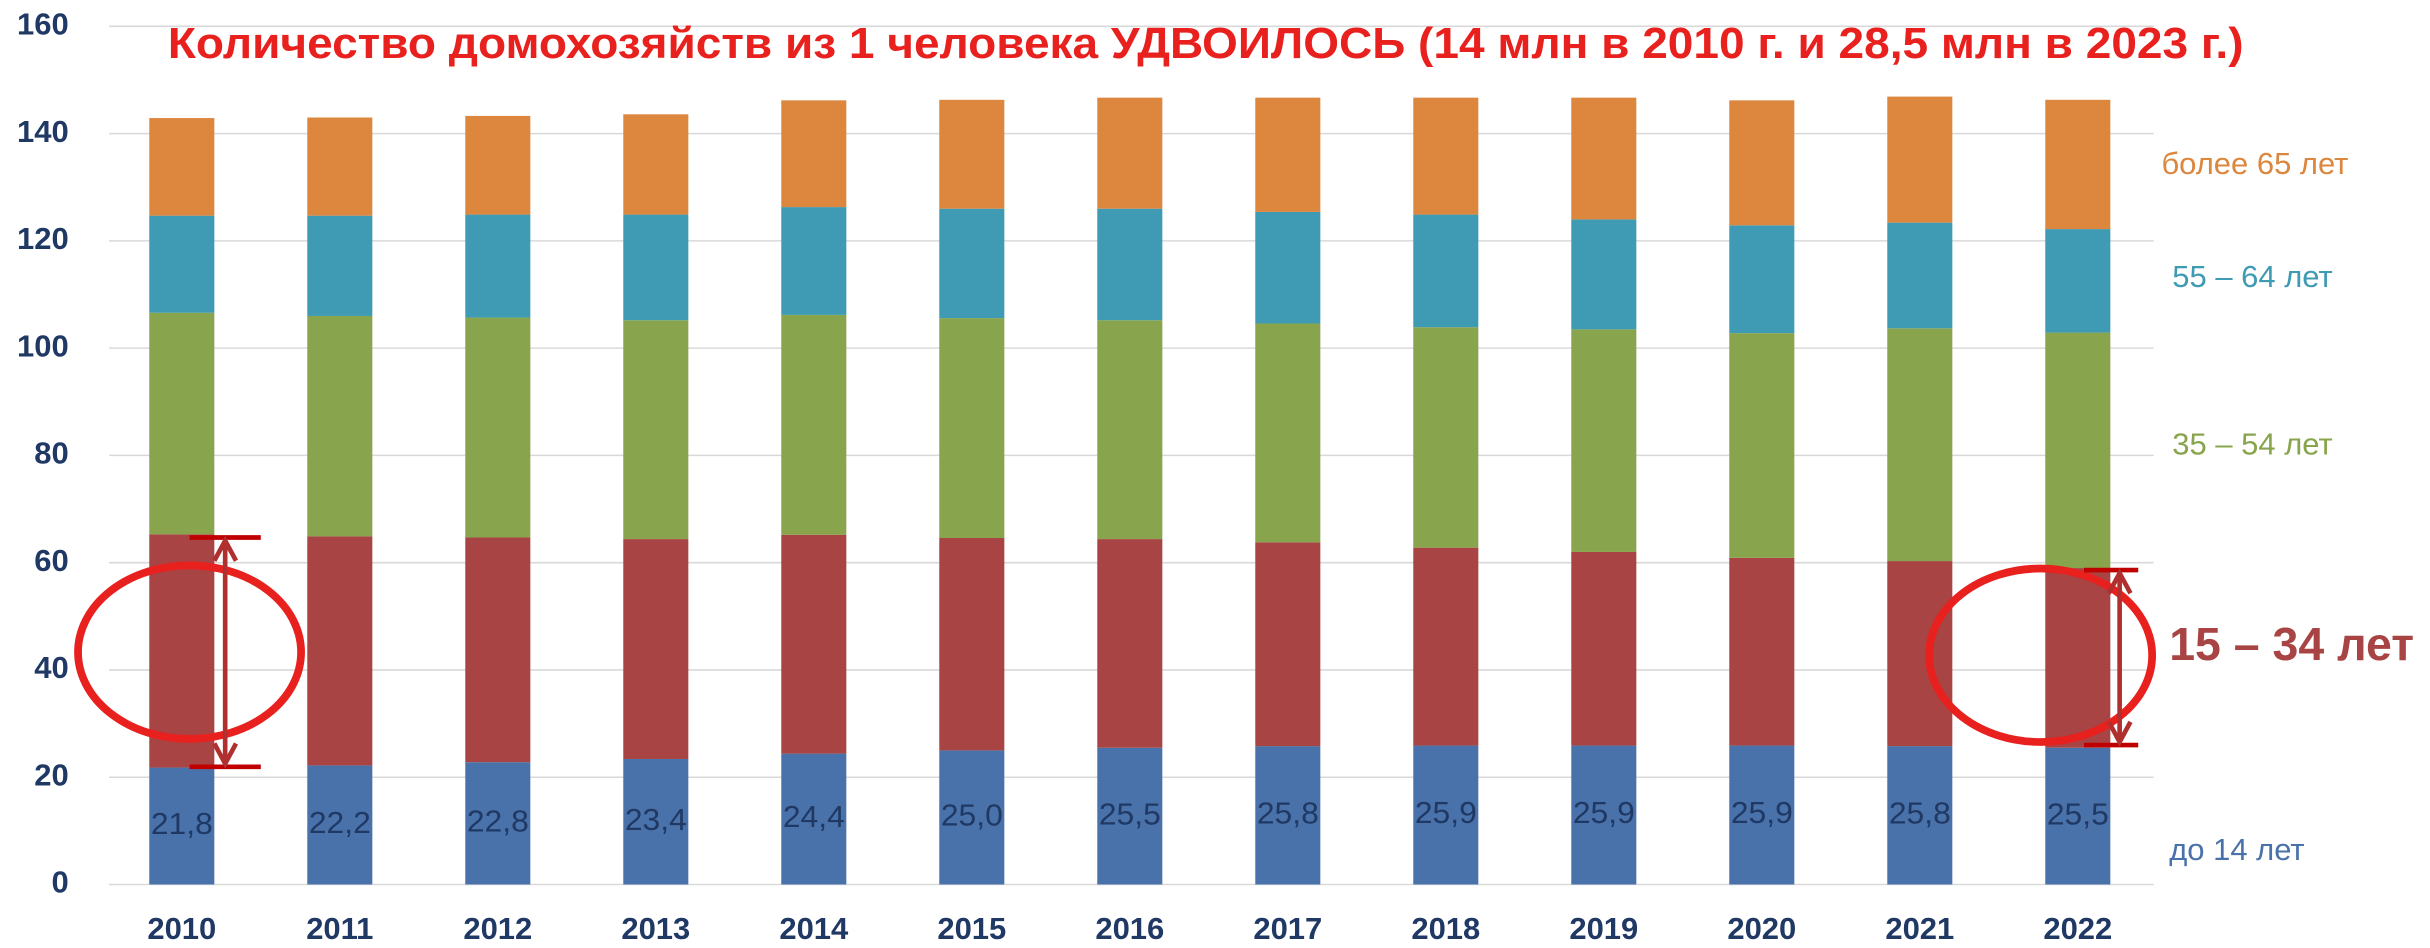 This screenshot has height=948, width=2430. Describe the element at coordinates (43, 238) in the screenshot. I see `y-tick-label: 120` at that location.